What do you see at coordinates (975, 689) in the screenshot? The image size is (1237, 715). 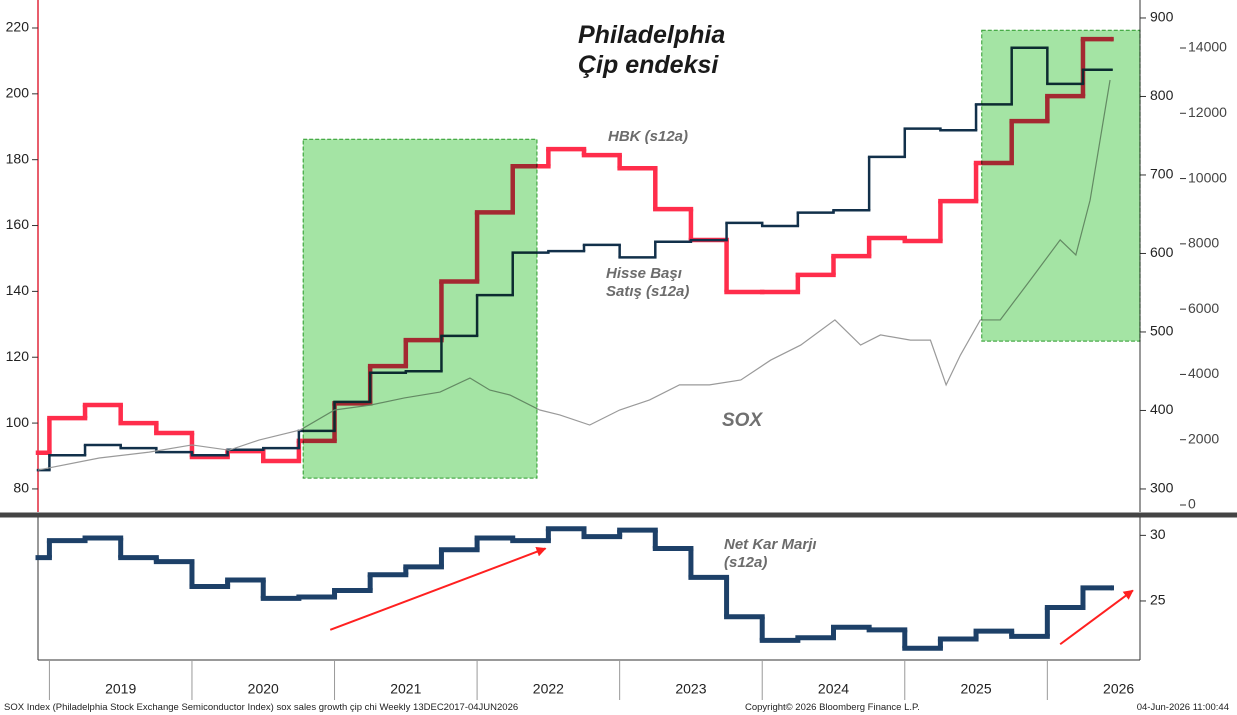 I see `x-tick-label: 2025` at bounding box center [975, 689].